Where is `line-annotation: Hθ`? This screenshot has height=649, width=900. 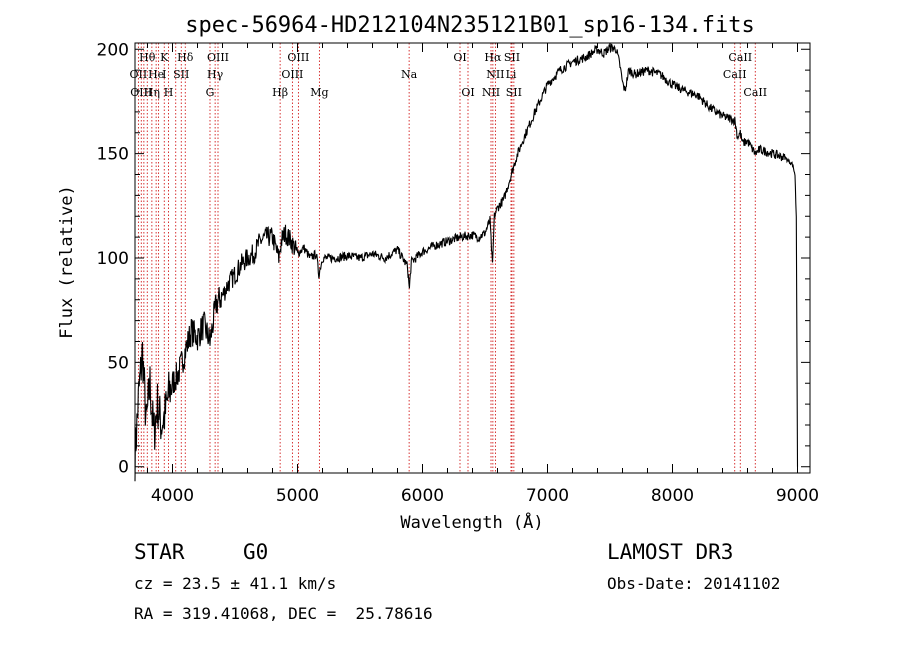 line-annotation: Hθ is located at coordinates (147, 57).